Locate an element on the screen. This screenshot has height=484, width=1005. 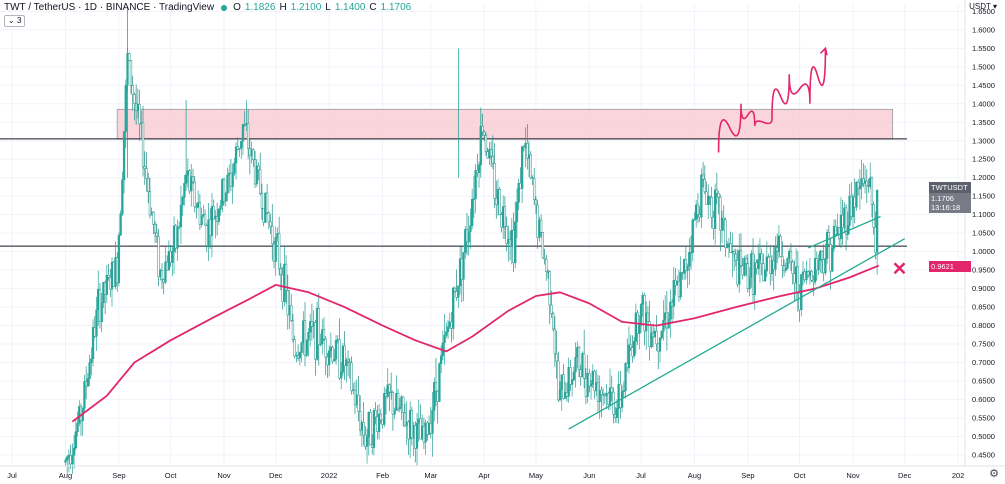
time-tick-label: Apr is located at coordinates (484, 475).